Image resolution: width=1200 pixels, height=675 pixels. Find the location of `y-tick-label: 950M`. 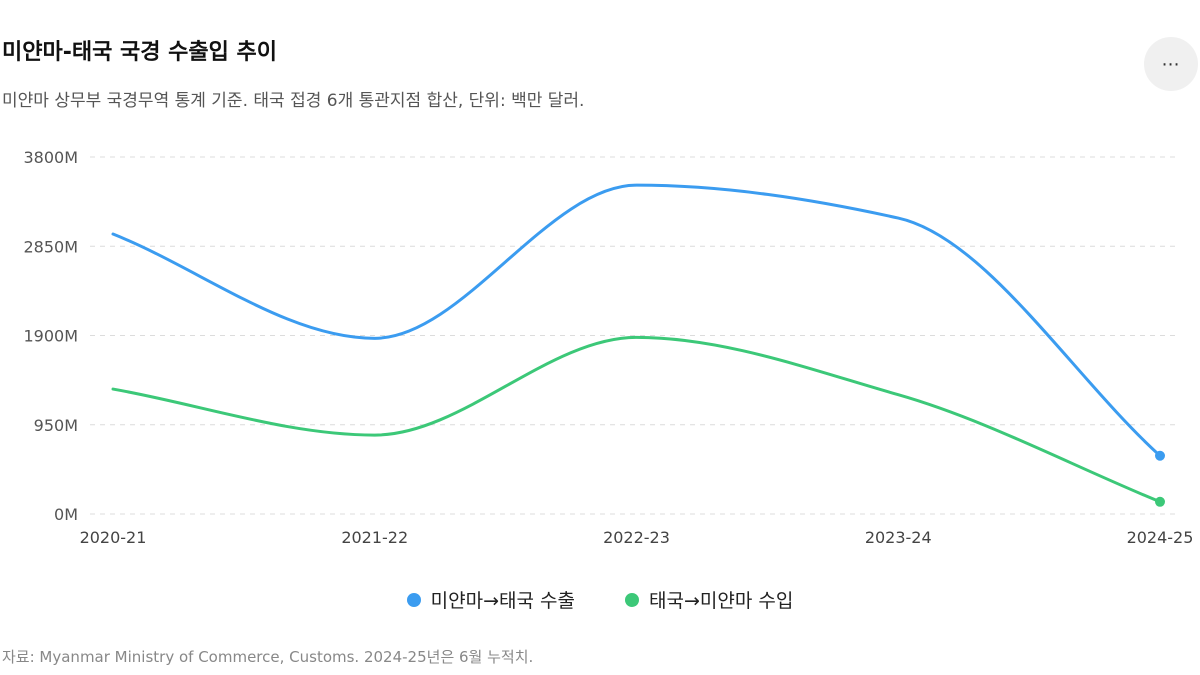

y-tick-label: 950M is located at coordinates (56, 425).